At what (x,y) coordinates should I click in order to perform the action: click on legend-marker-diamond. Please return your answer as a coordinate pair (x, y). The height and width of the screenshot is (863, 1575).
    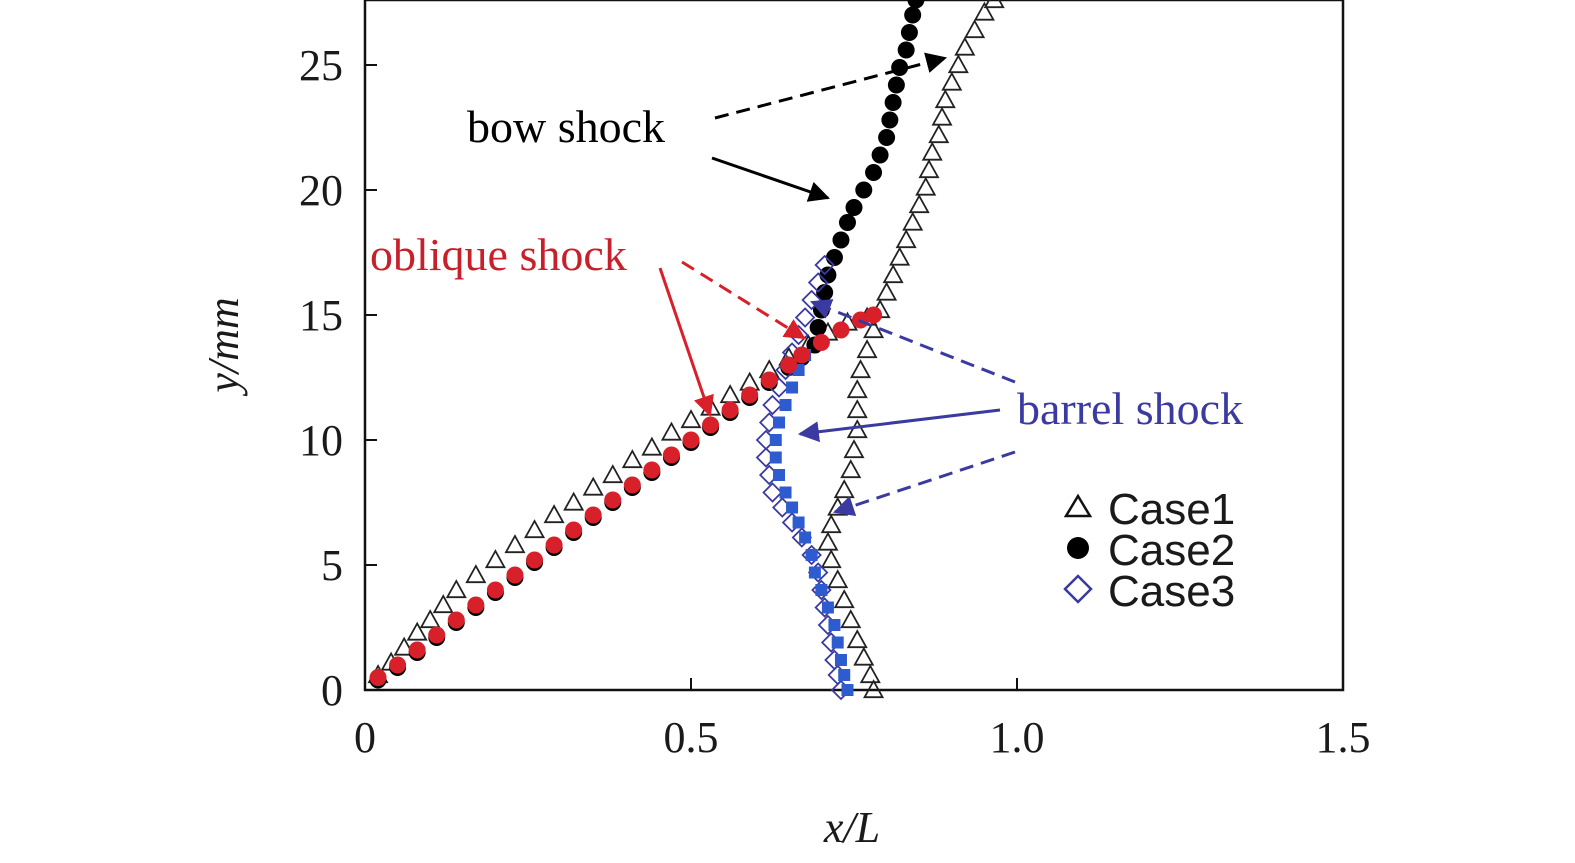
    Looking at the image, I should click on (1078, 589).